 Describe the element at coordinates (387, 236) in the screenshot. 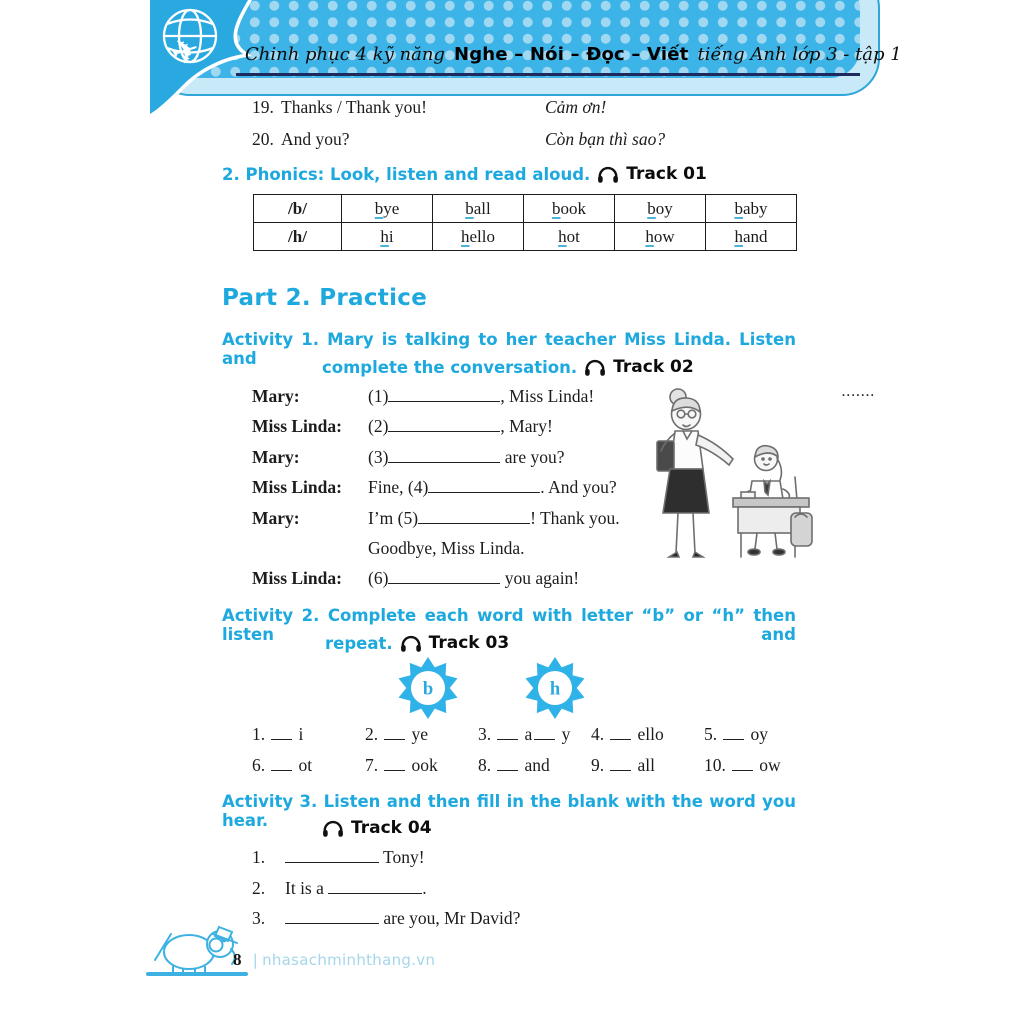

I see `word-cell: hi` at that location.